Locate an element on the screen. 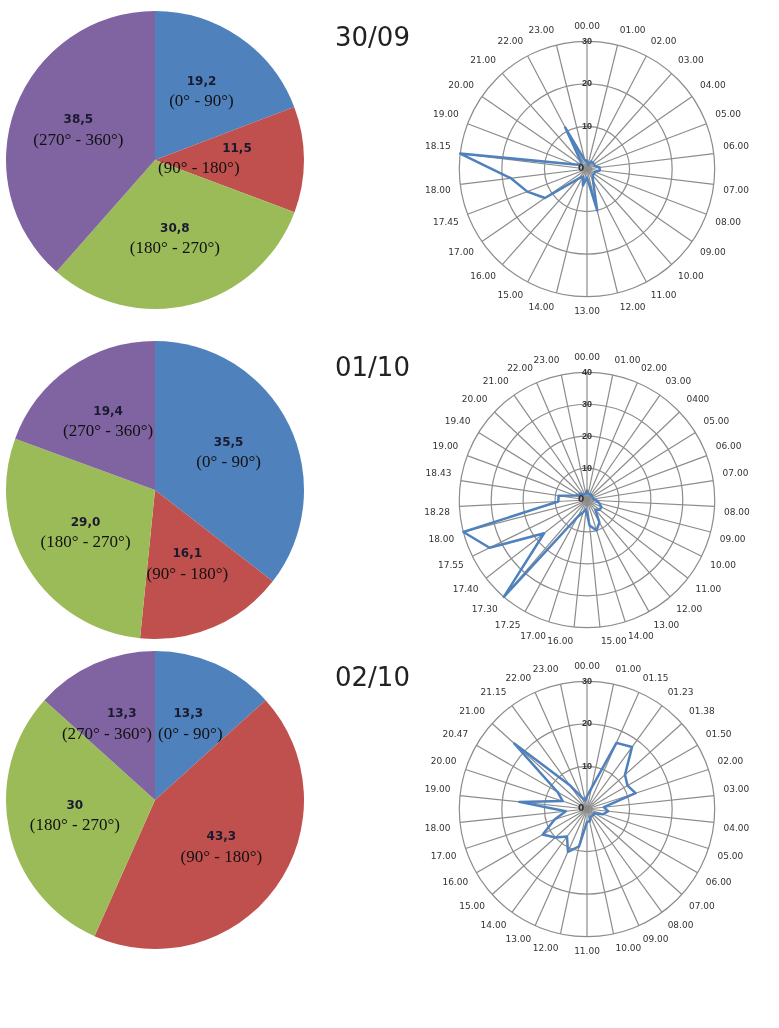 Image resolution: width=779 pixels, height=1028 pixels. spoke-label: 18.43 is located at coordinates (438, 473).